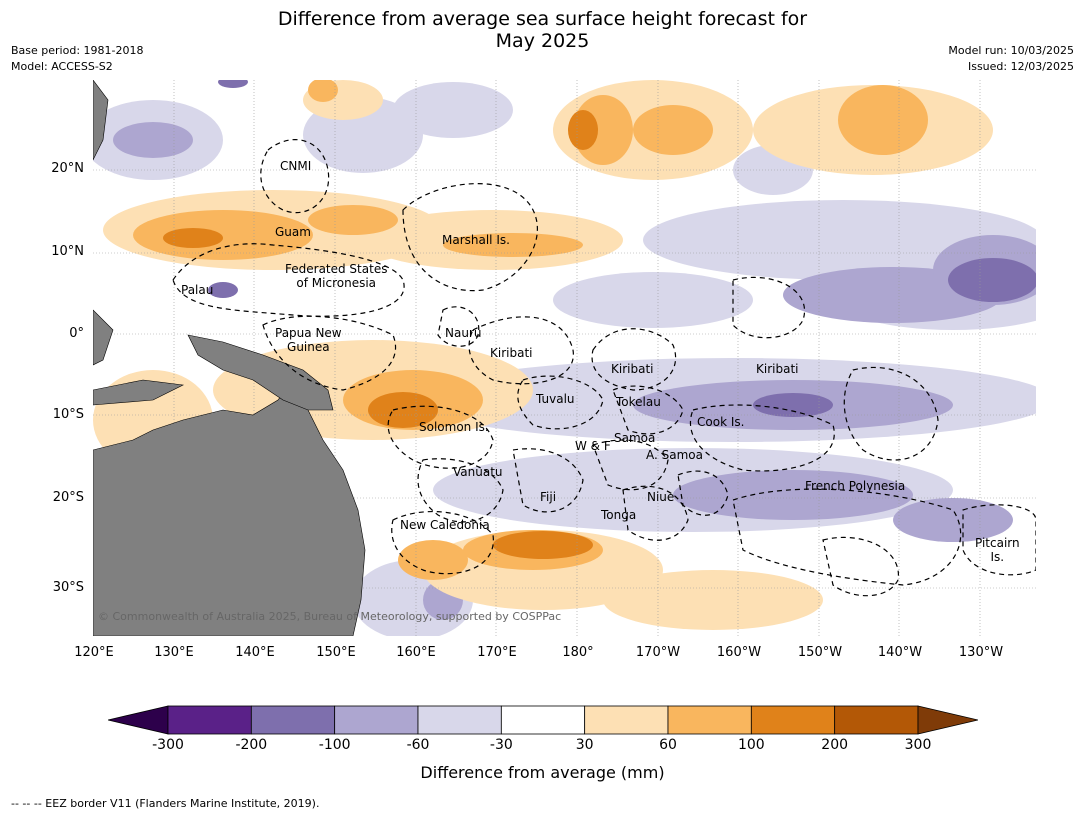 The image size is (1085, 816). What do you see at coordinates (578, 652) in the screenshot?
I see `lon-label-180: 180°` at bounding box center [578, 652].